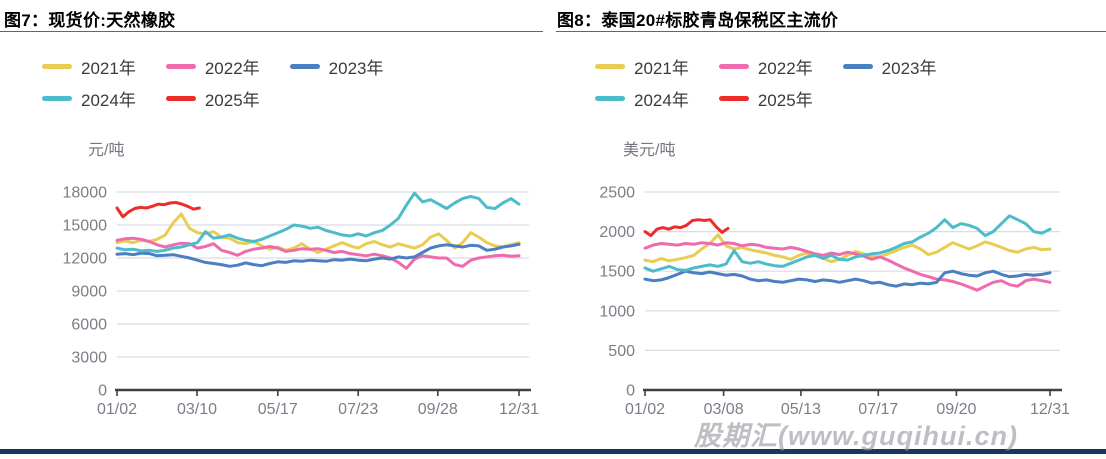 The image size is (1106, 459). Describe the element at coordinates (956, 409) in the screenshot. I see `x-tick-label: 09/20` at that location.